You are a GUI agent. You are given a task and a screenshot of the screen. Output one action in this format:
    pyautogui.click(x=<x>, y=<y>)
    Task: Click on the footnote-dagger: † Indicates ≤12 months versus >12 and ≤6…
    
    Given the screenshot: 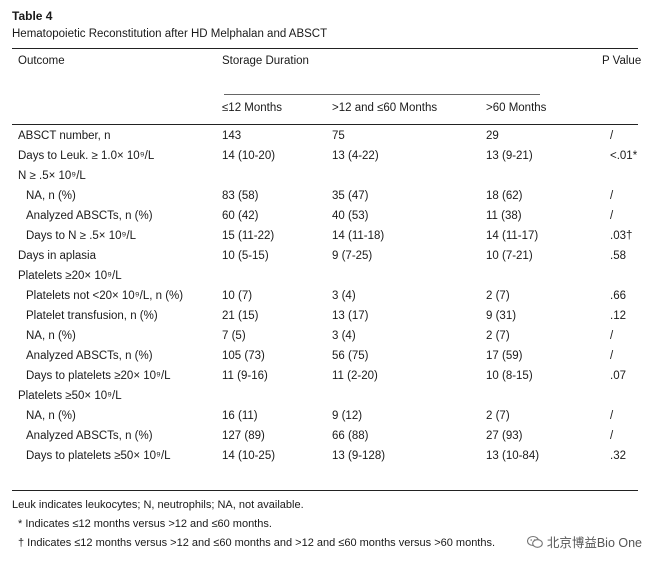 What is the action you would take?
    pyautogui.click(x=257, y=543)
    